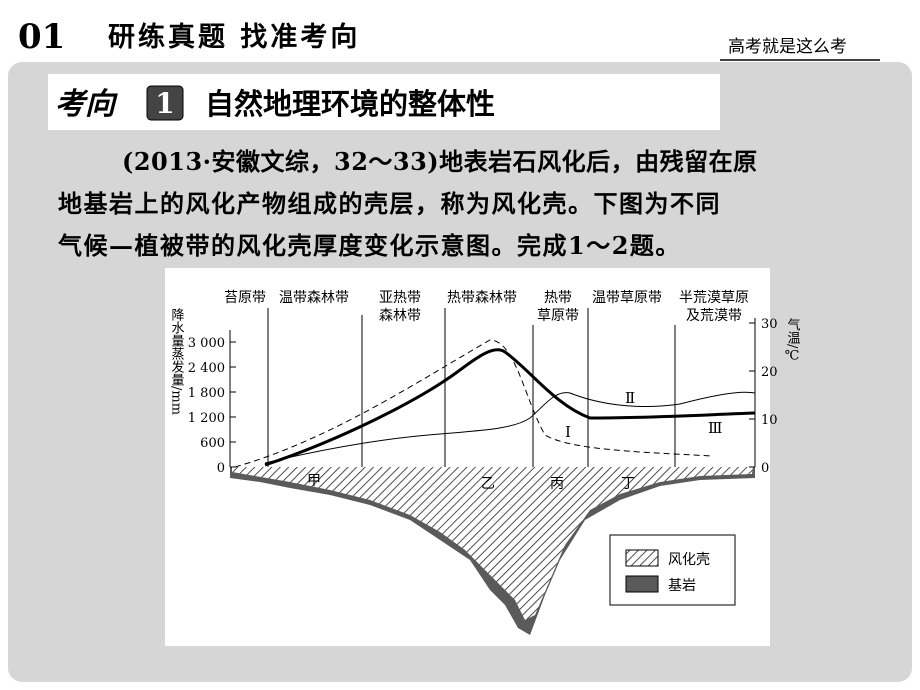 The width and height of the screenshot is (920, 690). I want to click on curve-label: Ⅱ, so click(630, 398).